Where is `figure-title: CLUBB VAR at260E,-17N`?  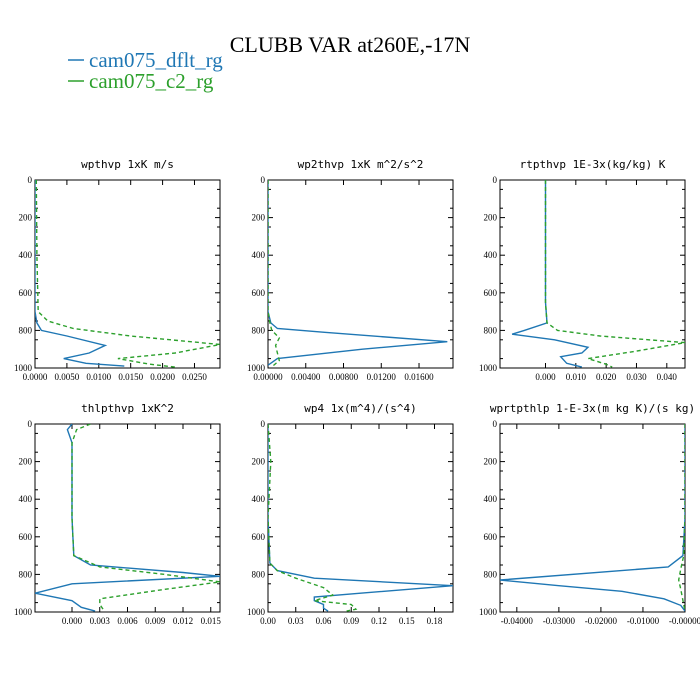
figure-title: CLUBB VAR at260E,-17N is located at coordinates (350, 44).